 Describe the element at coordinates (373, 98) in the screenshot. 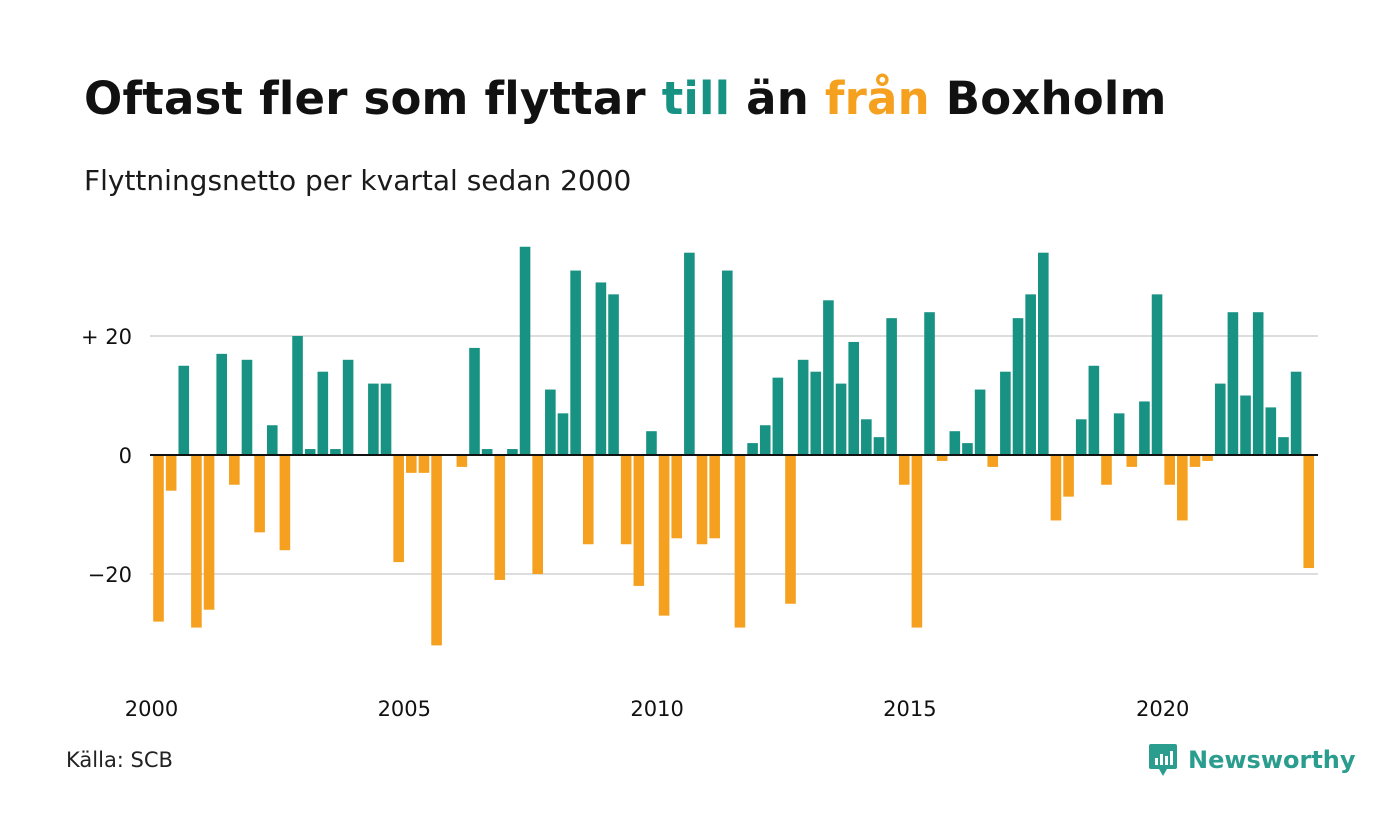

I see `title-part-1: Oftast fler som flyttar` at that location.